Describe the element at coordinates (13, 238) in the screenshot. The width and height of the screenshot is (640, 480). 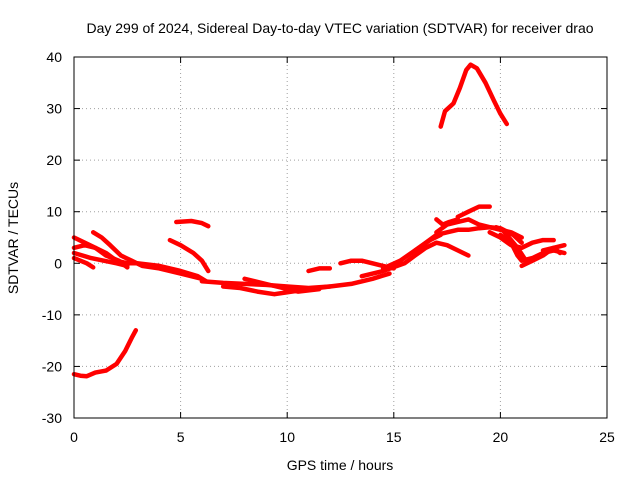
I see `y-axis-title: SDTVAR / TECUs` at that location.